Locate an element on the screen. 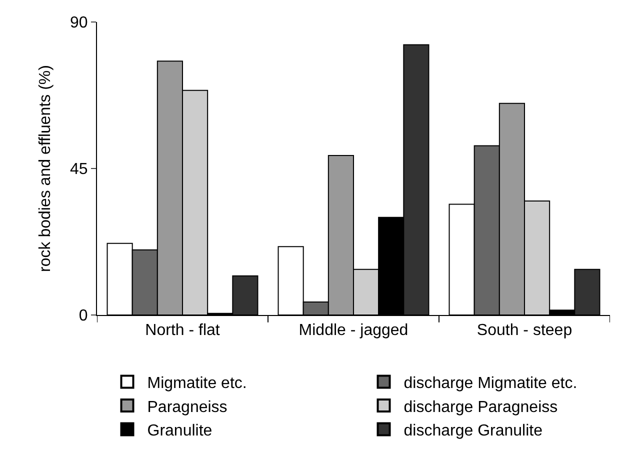 The image size is (638, 465). y-axis-title: rock bodies and effluents (%) is located at coordinates (45, 168).